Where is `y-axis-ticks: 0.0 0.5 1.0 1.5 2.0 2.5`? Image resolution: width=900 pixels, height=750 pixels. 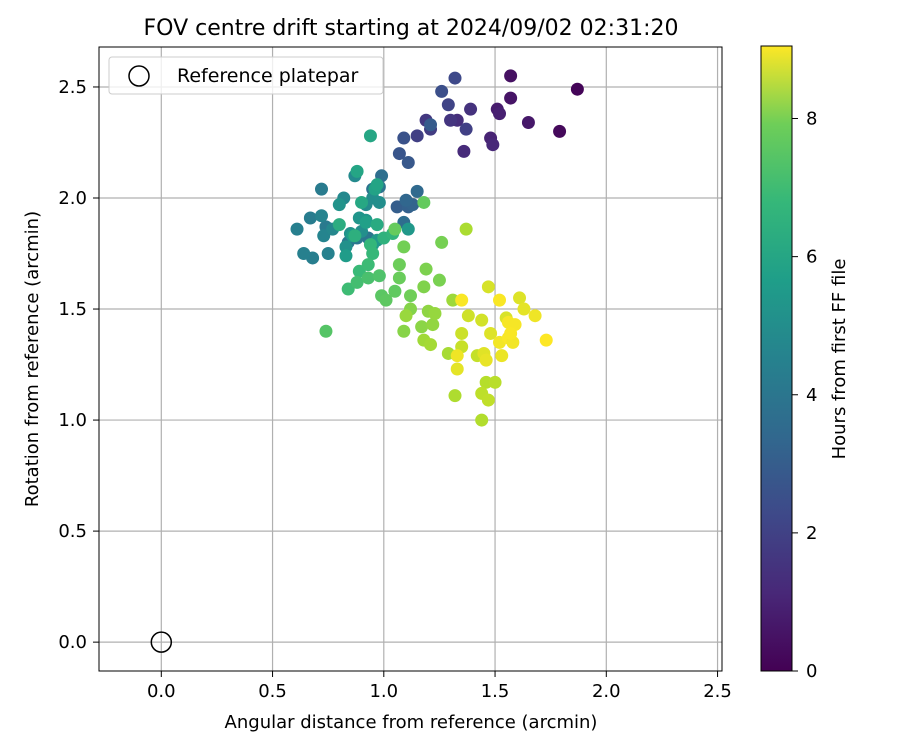 y-axis-ticks: 0.0 0.5 1.0 1.5 2.0 2.5 is located at coordinates (78, 365).